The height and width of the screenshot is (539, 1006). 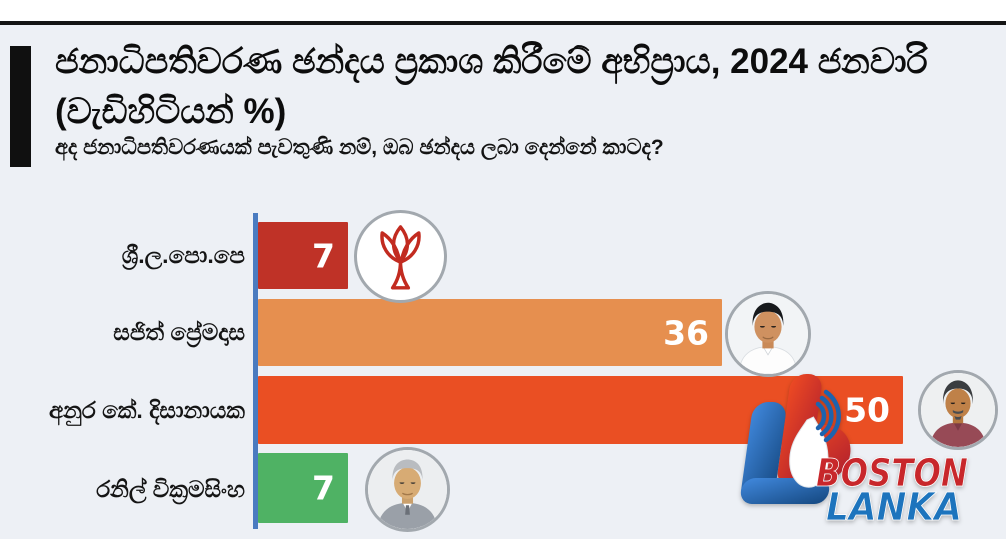 I want to click on lotus-bud-symbol-svg, so click(x=400, y=256).